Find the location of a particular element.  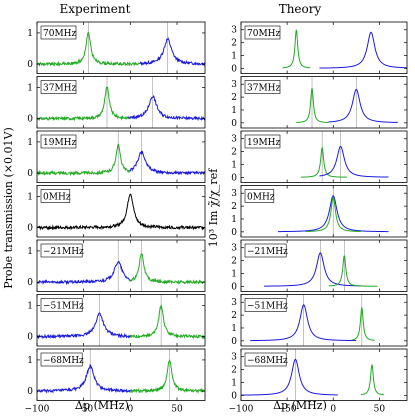

panel-1-4: 0 1 2 3 −21MHz is located at coordinates (319, 265).